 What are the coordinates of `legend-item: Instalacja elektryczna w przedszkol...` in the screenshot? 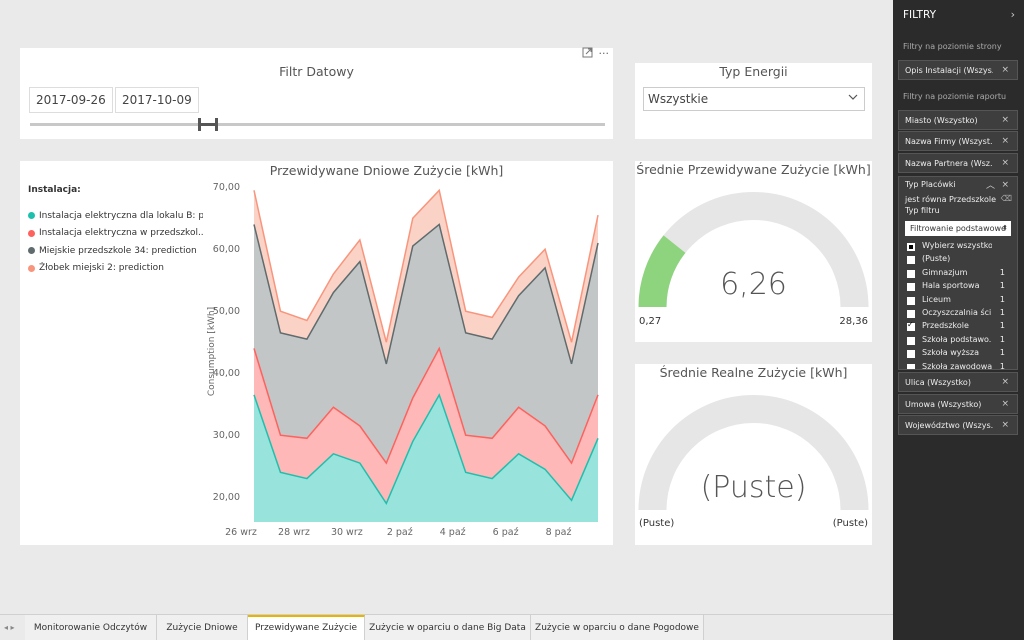 It's located at (115, 234).